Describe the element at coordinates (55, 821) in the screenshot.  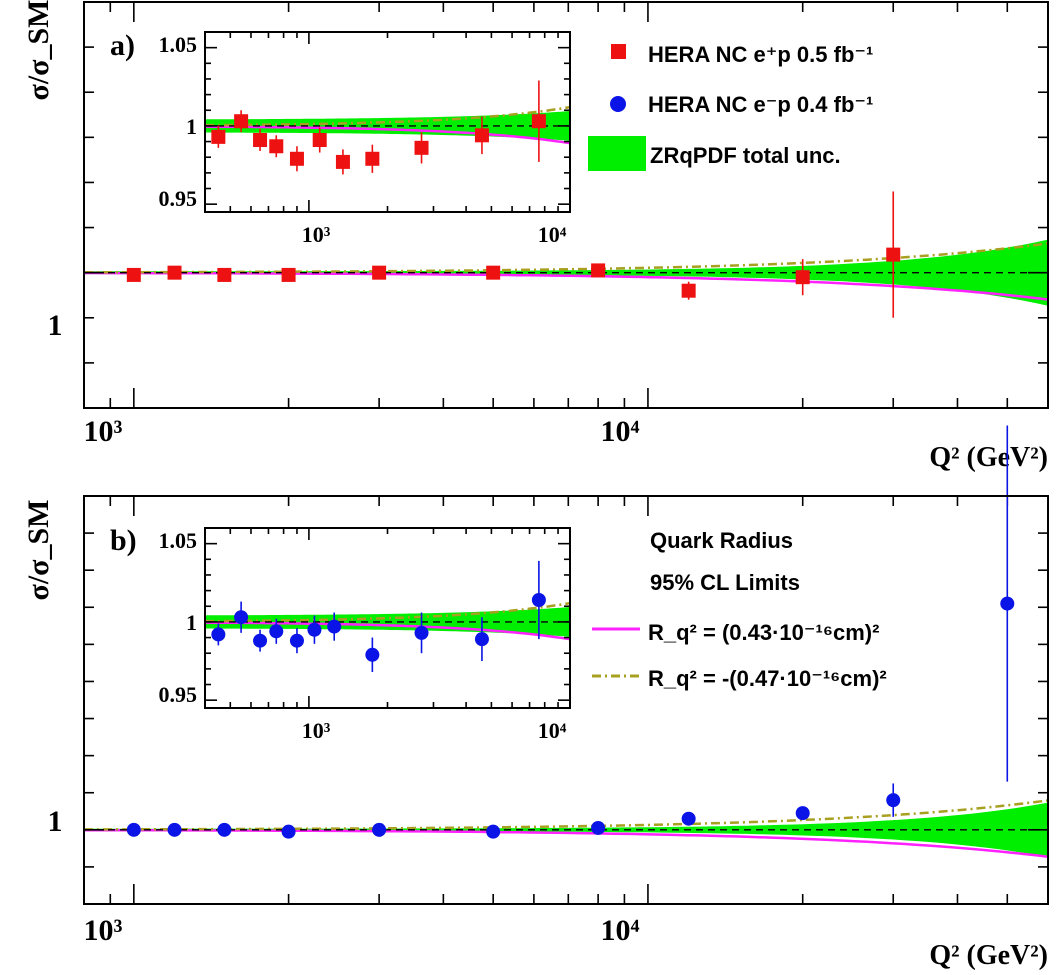
I see `panel-b-ytick-1: 1` at that location.